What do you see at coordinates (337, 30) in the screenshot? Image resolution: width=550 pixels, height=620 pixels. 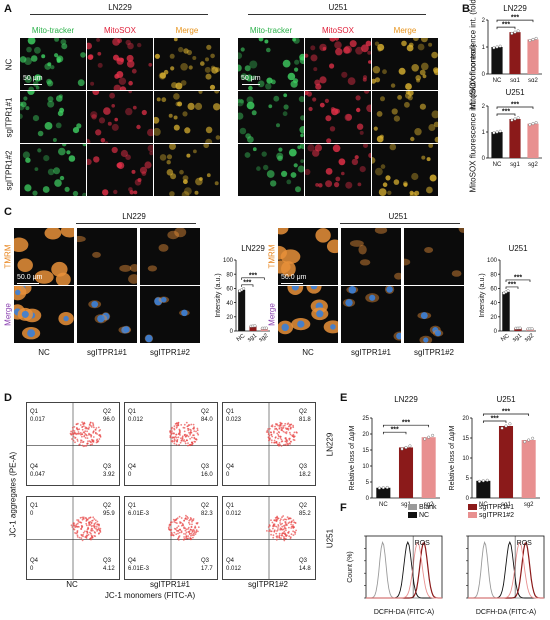 I see `panel-a-col-1-1: MitoSOX` at bounding box center [337, 30].